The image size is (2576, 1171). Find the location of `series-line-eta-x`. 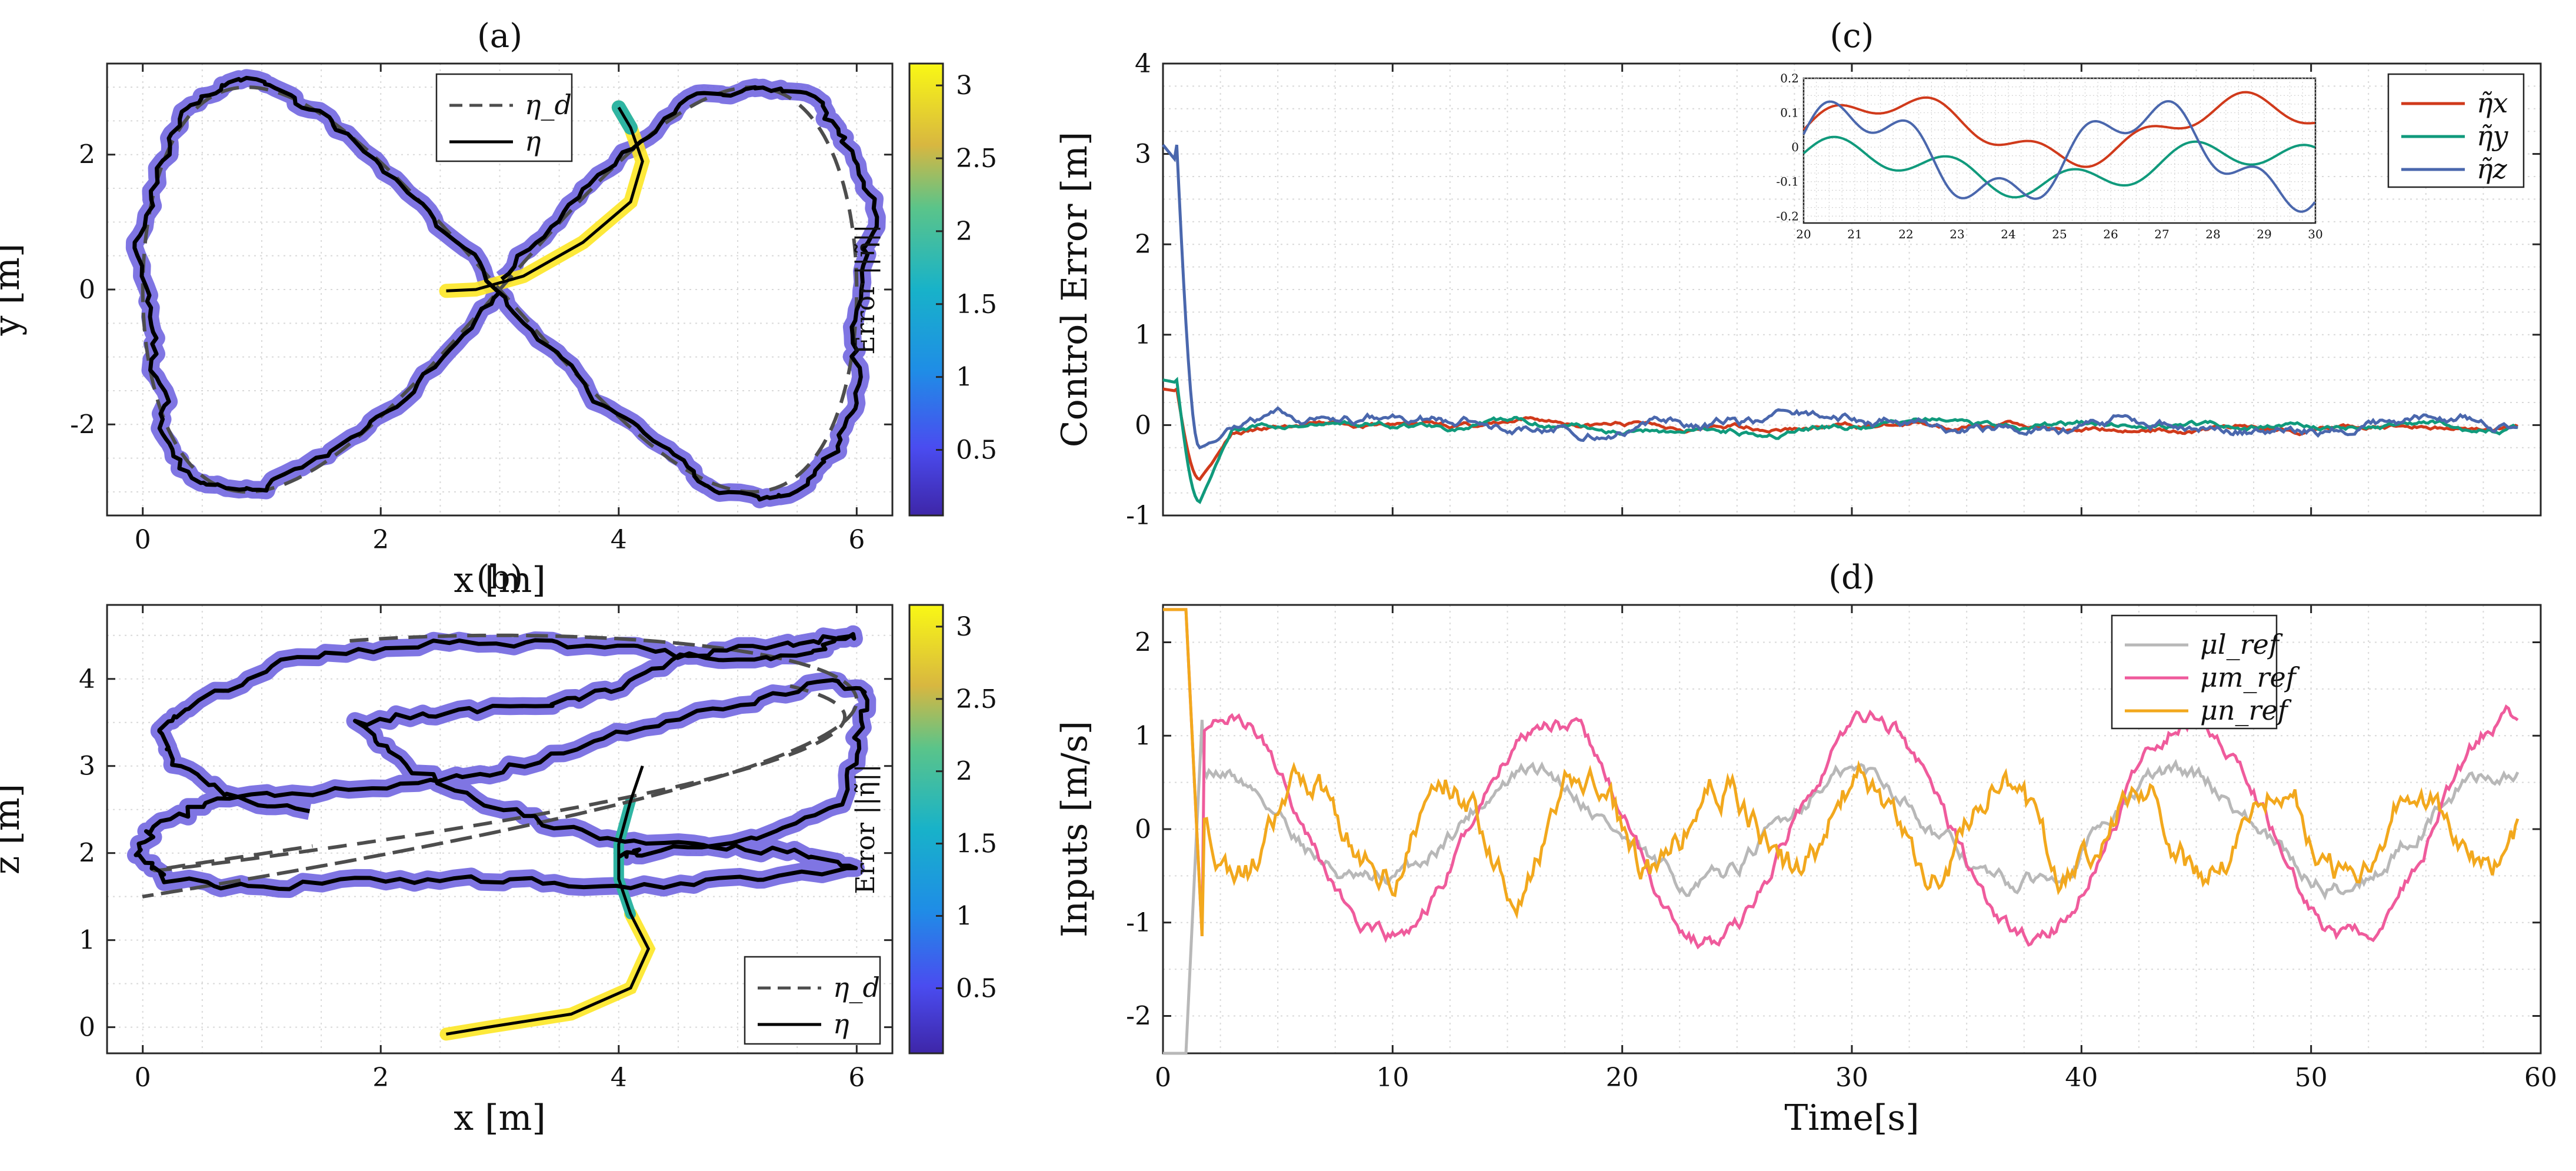

series-line-eta-x is located at coordinates (1840, 433).